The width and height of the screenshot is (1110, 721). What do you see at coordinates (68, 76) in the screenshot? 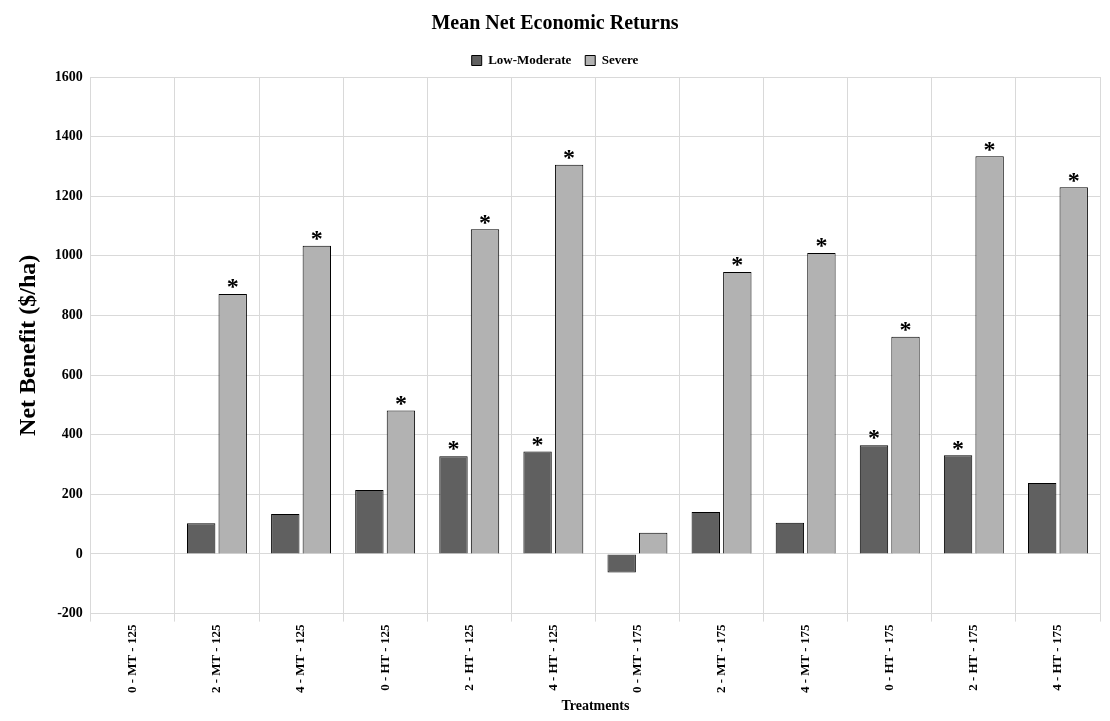
I see `y-tick-label: 1600` at bounding box center [68, 76].